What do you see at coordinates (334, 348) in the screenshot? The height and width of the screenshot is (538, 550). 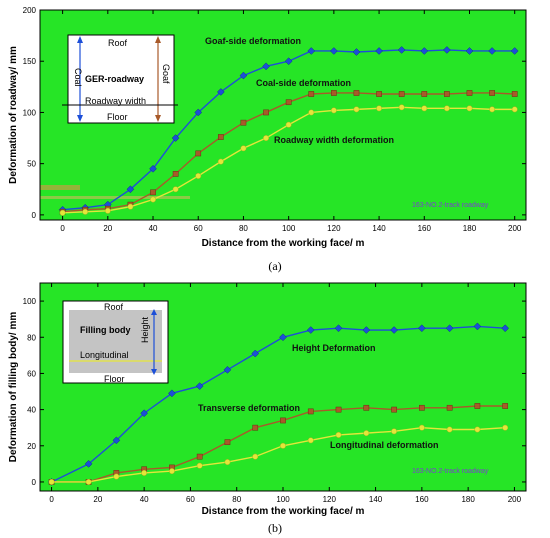 I see `series-label-height: Height Deformation` at bounding box center [334, 348].